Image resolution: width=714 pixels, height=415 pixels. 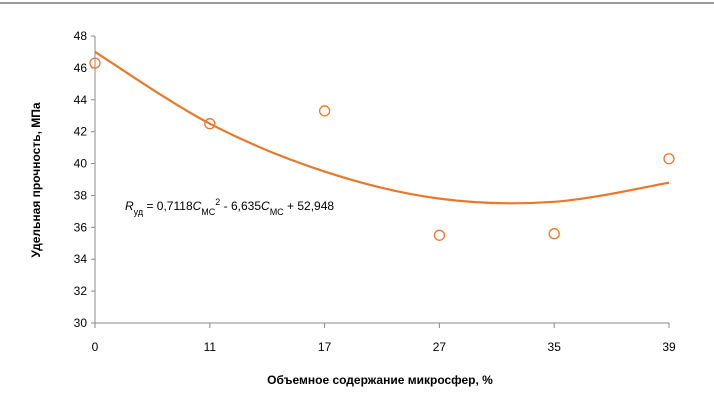 What do you see at coordinates (95, 347) in the screenshot?
I see `x-tick-label: 0` at bounding box center [95, 347].